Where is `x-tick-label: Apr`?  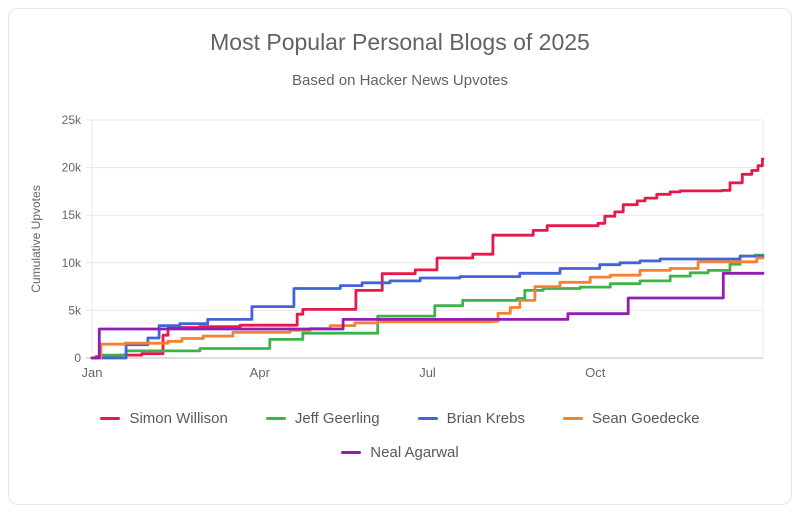 x-tick-label: Apr is located at coordinates (260, 372).